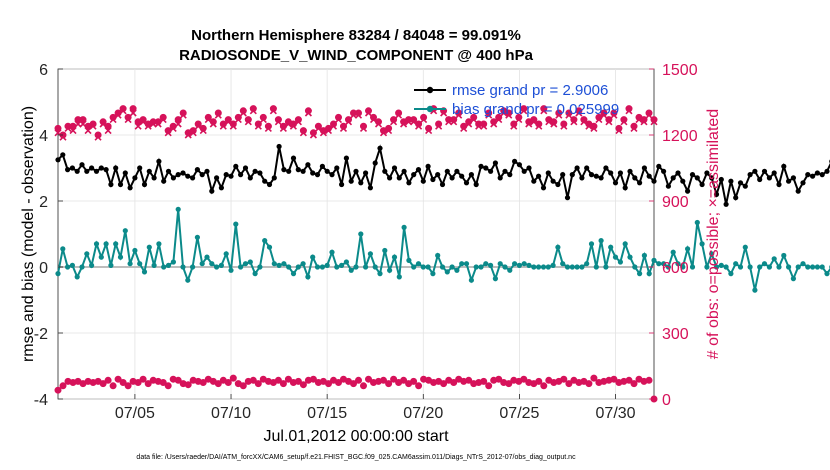 The image size is (830, 470). I want to click on x-tick-label: 07/20, so click(423, 413).